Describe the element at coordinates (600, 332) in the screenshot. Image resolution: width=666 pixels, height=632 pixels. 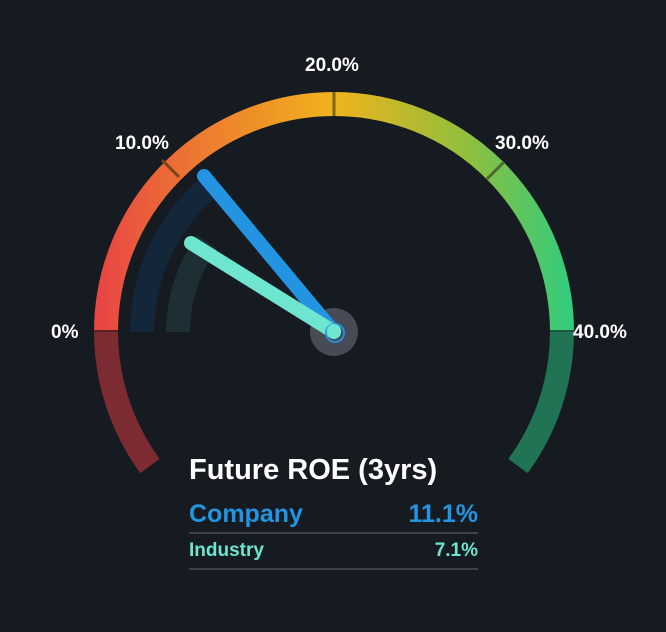
I see `tick-label-40: 40.0%` at that location.